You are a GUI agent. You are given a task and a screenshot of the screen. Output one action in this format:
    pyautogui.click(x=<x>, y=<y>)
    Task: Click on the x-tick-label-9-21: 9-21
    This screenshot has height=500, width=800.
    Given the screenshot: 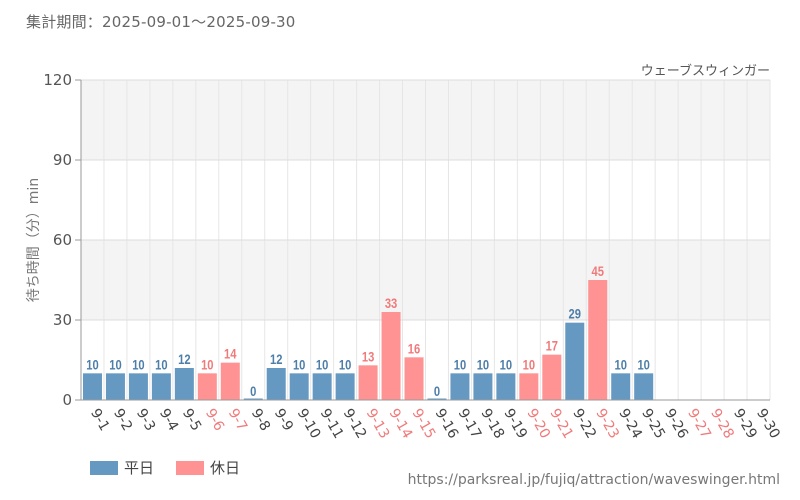 What is the action you would take?
    pyautogui.click(x=561, y=424)
    